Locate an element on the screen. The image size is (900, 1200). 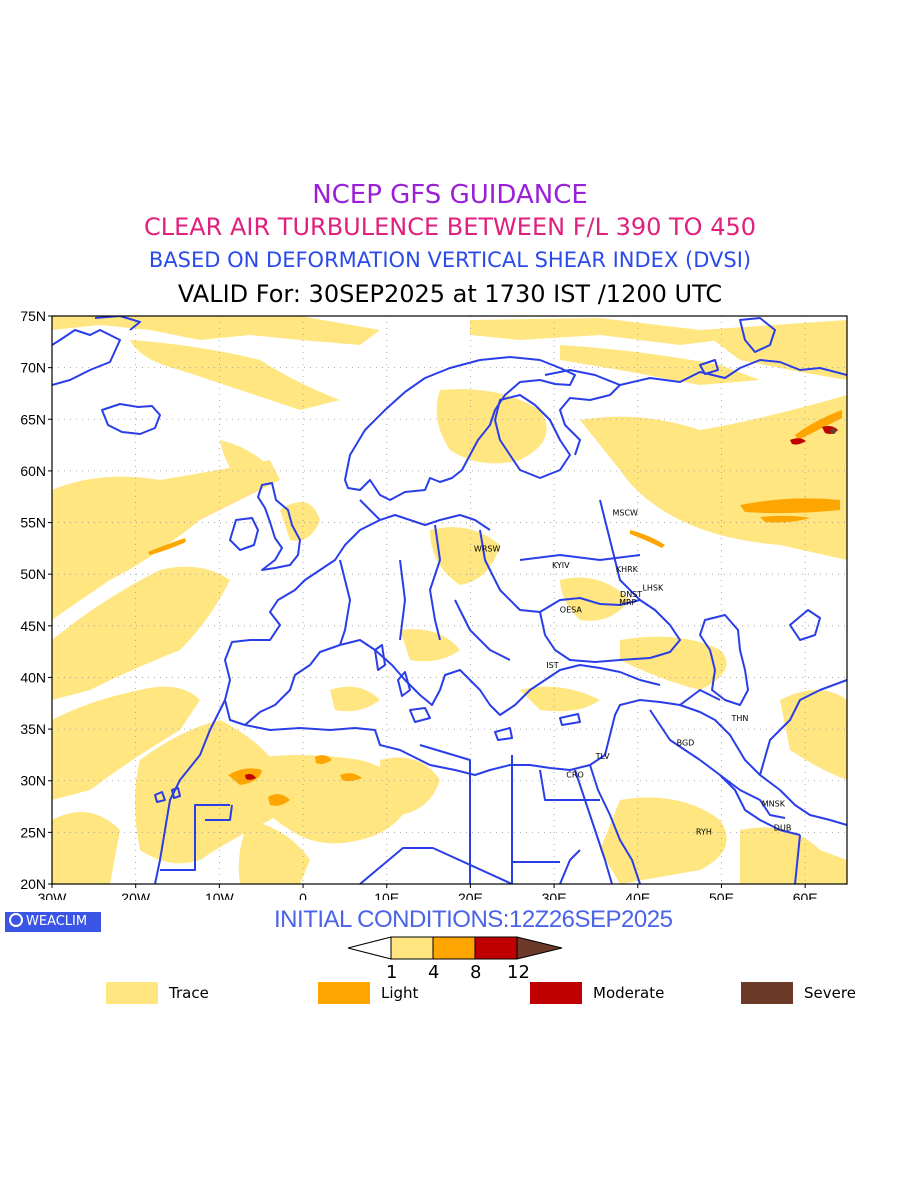
y-tick-label: 60N is located at coordinates (33, 471).